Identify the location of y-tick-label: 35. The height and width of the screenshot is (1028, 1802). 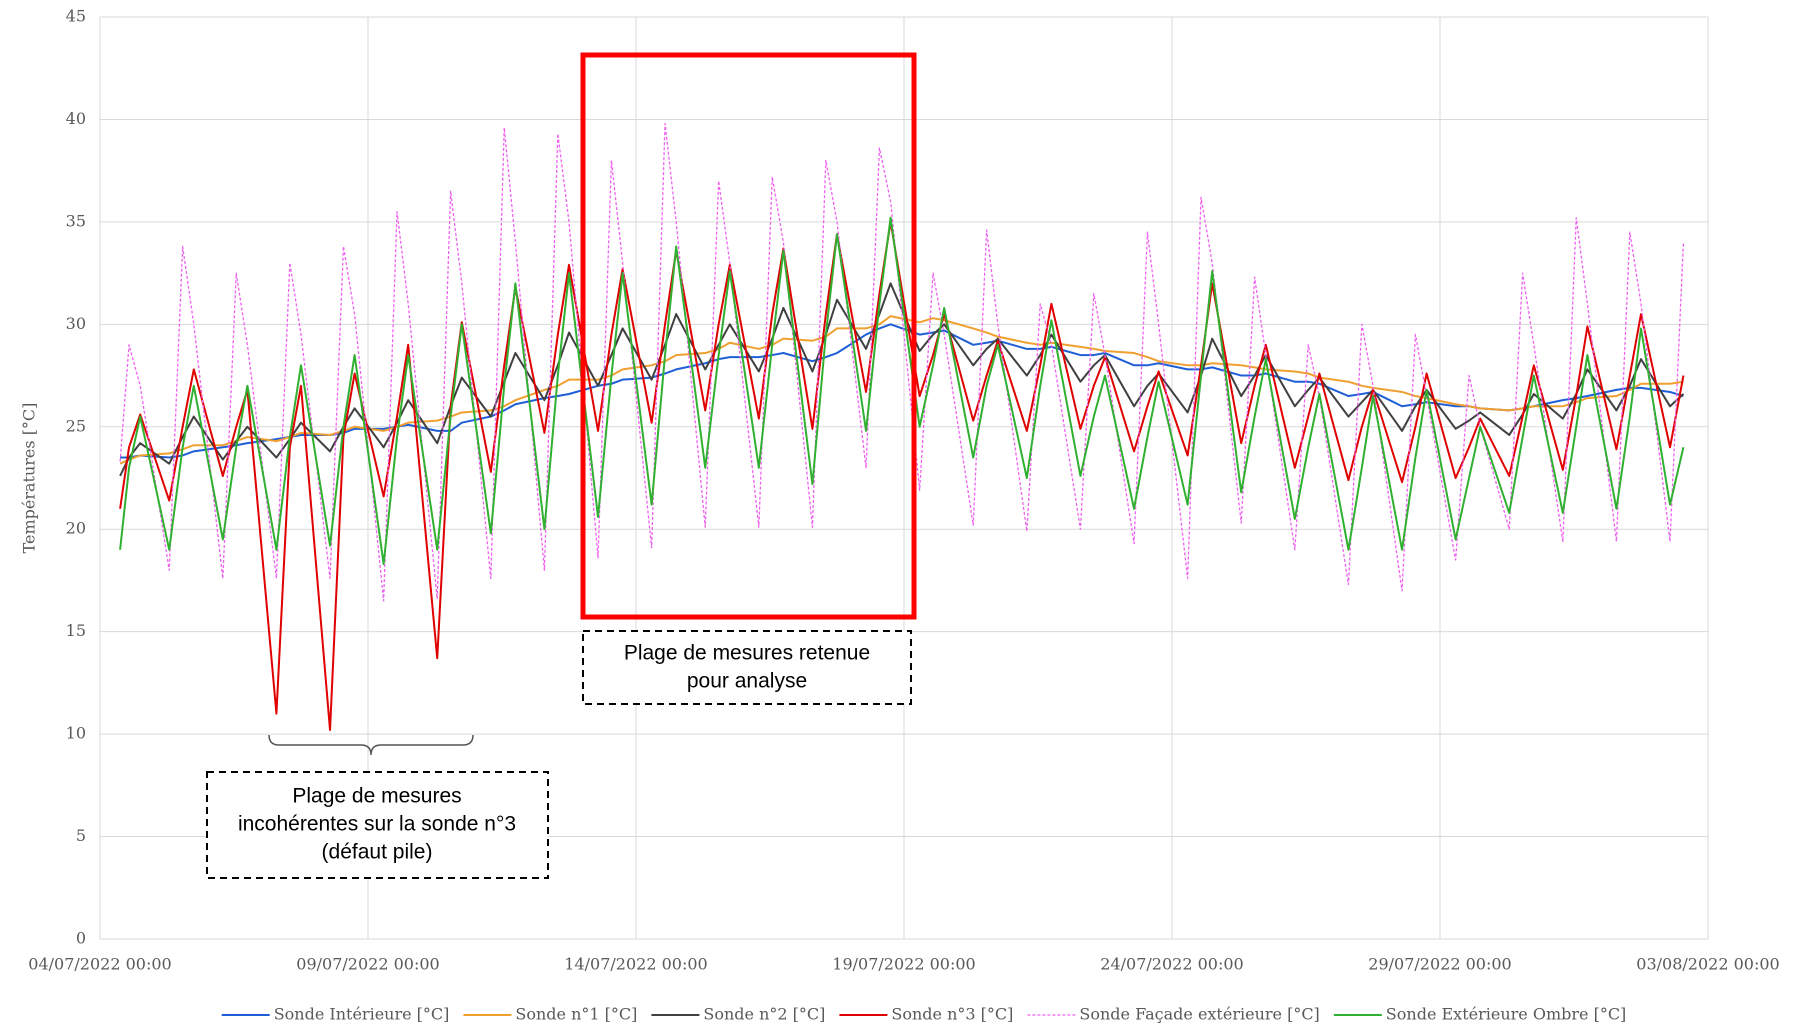
(76, 220).